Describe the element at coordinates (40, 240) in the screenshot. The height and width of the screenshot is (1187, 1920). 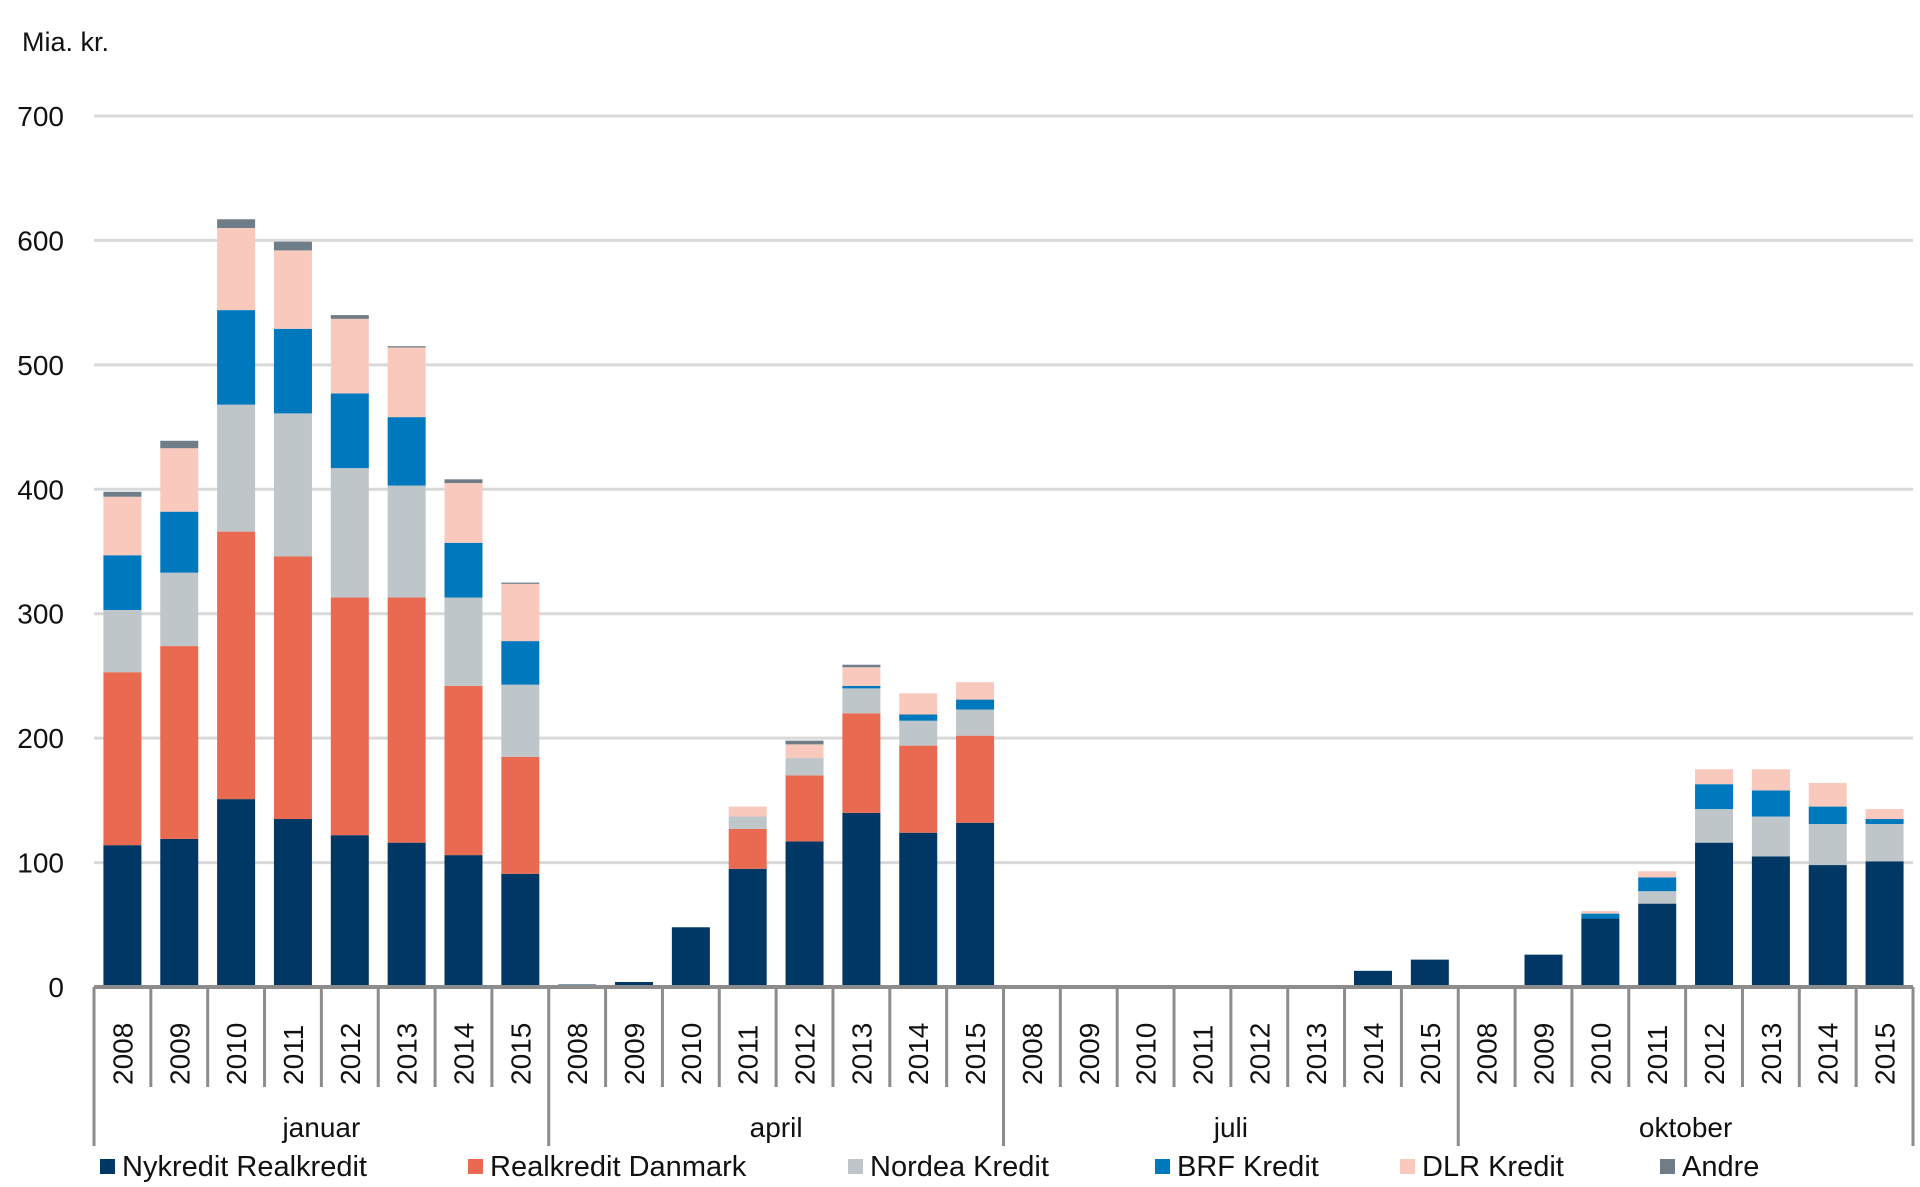
I see `y-tick-label: 600` at that location.